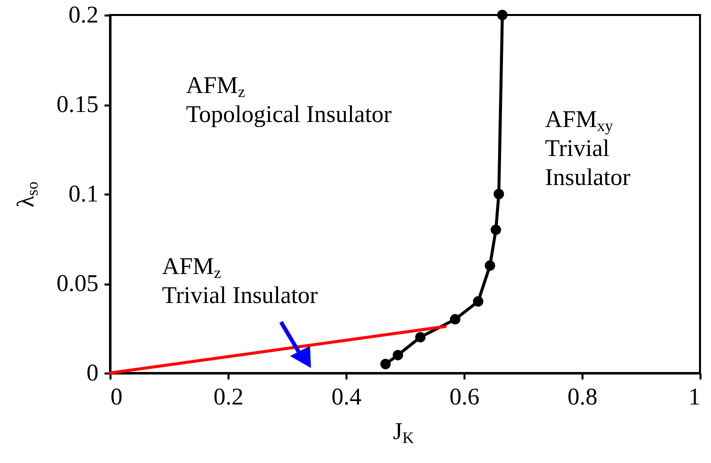 This screenshot has height=463, width=711. I want to click on annotation: AFM$_{z}$ Trivial Insulator, so click(240, 282).